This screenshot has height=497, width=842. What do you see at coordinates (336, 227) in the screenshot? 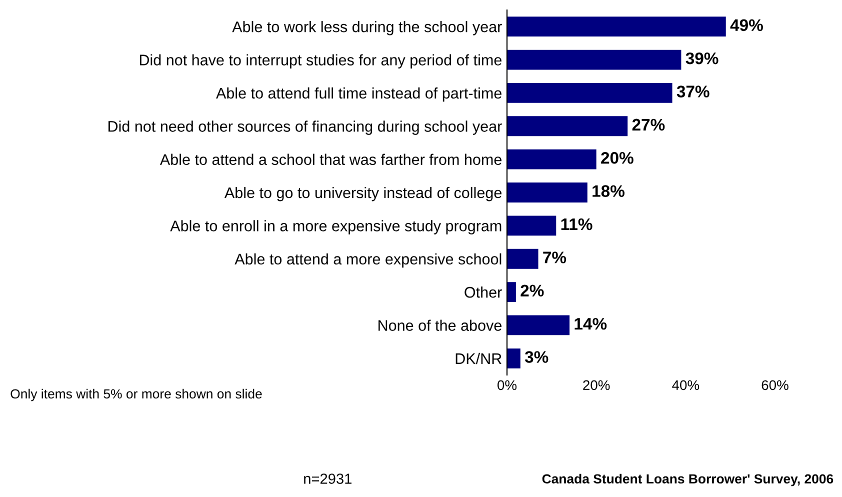
I see `y-tick-label: Able to enroll in a more expensive study program` at bounding box center [336, 227].